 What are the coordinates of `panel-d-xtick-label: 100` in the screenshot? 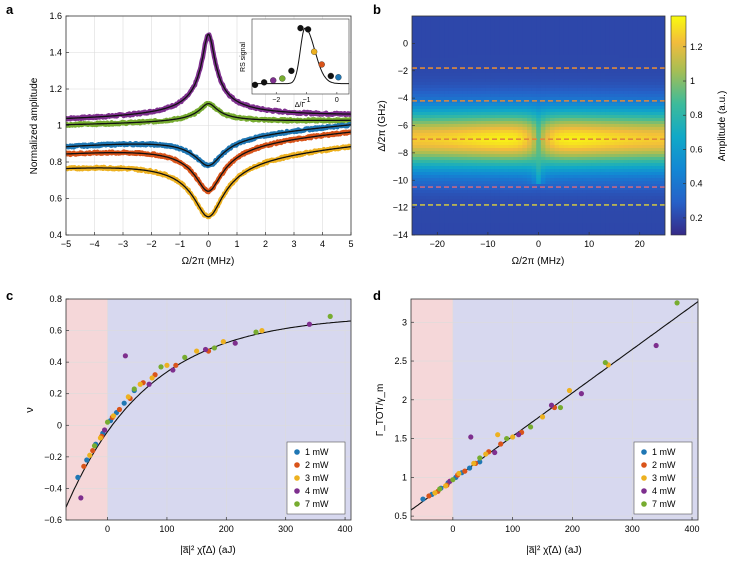 It's located at (512, 529).